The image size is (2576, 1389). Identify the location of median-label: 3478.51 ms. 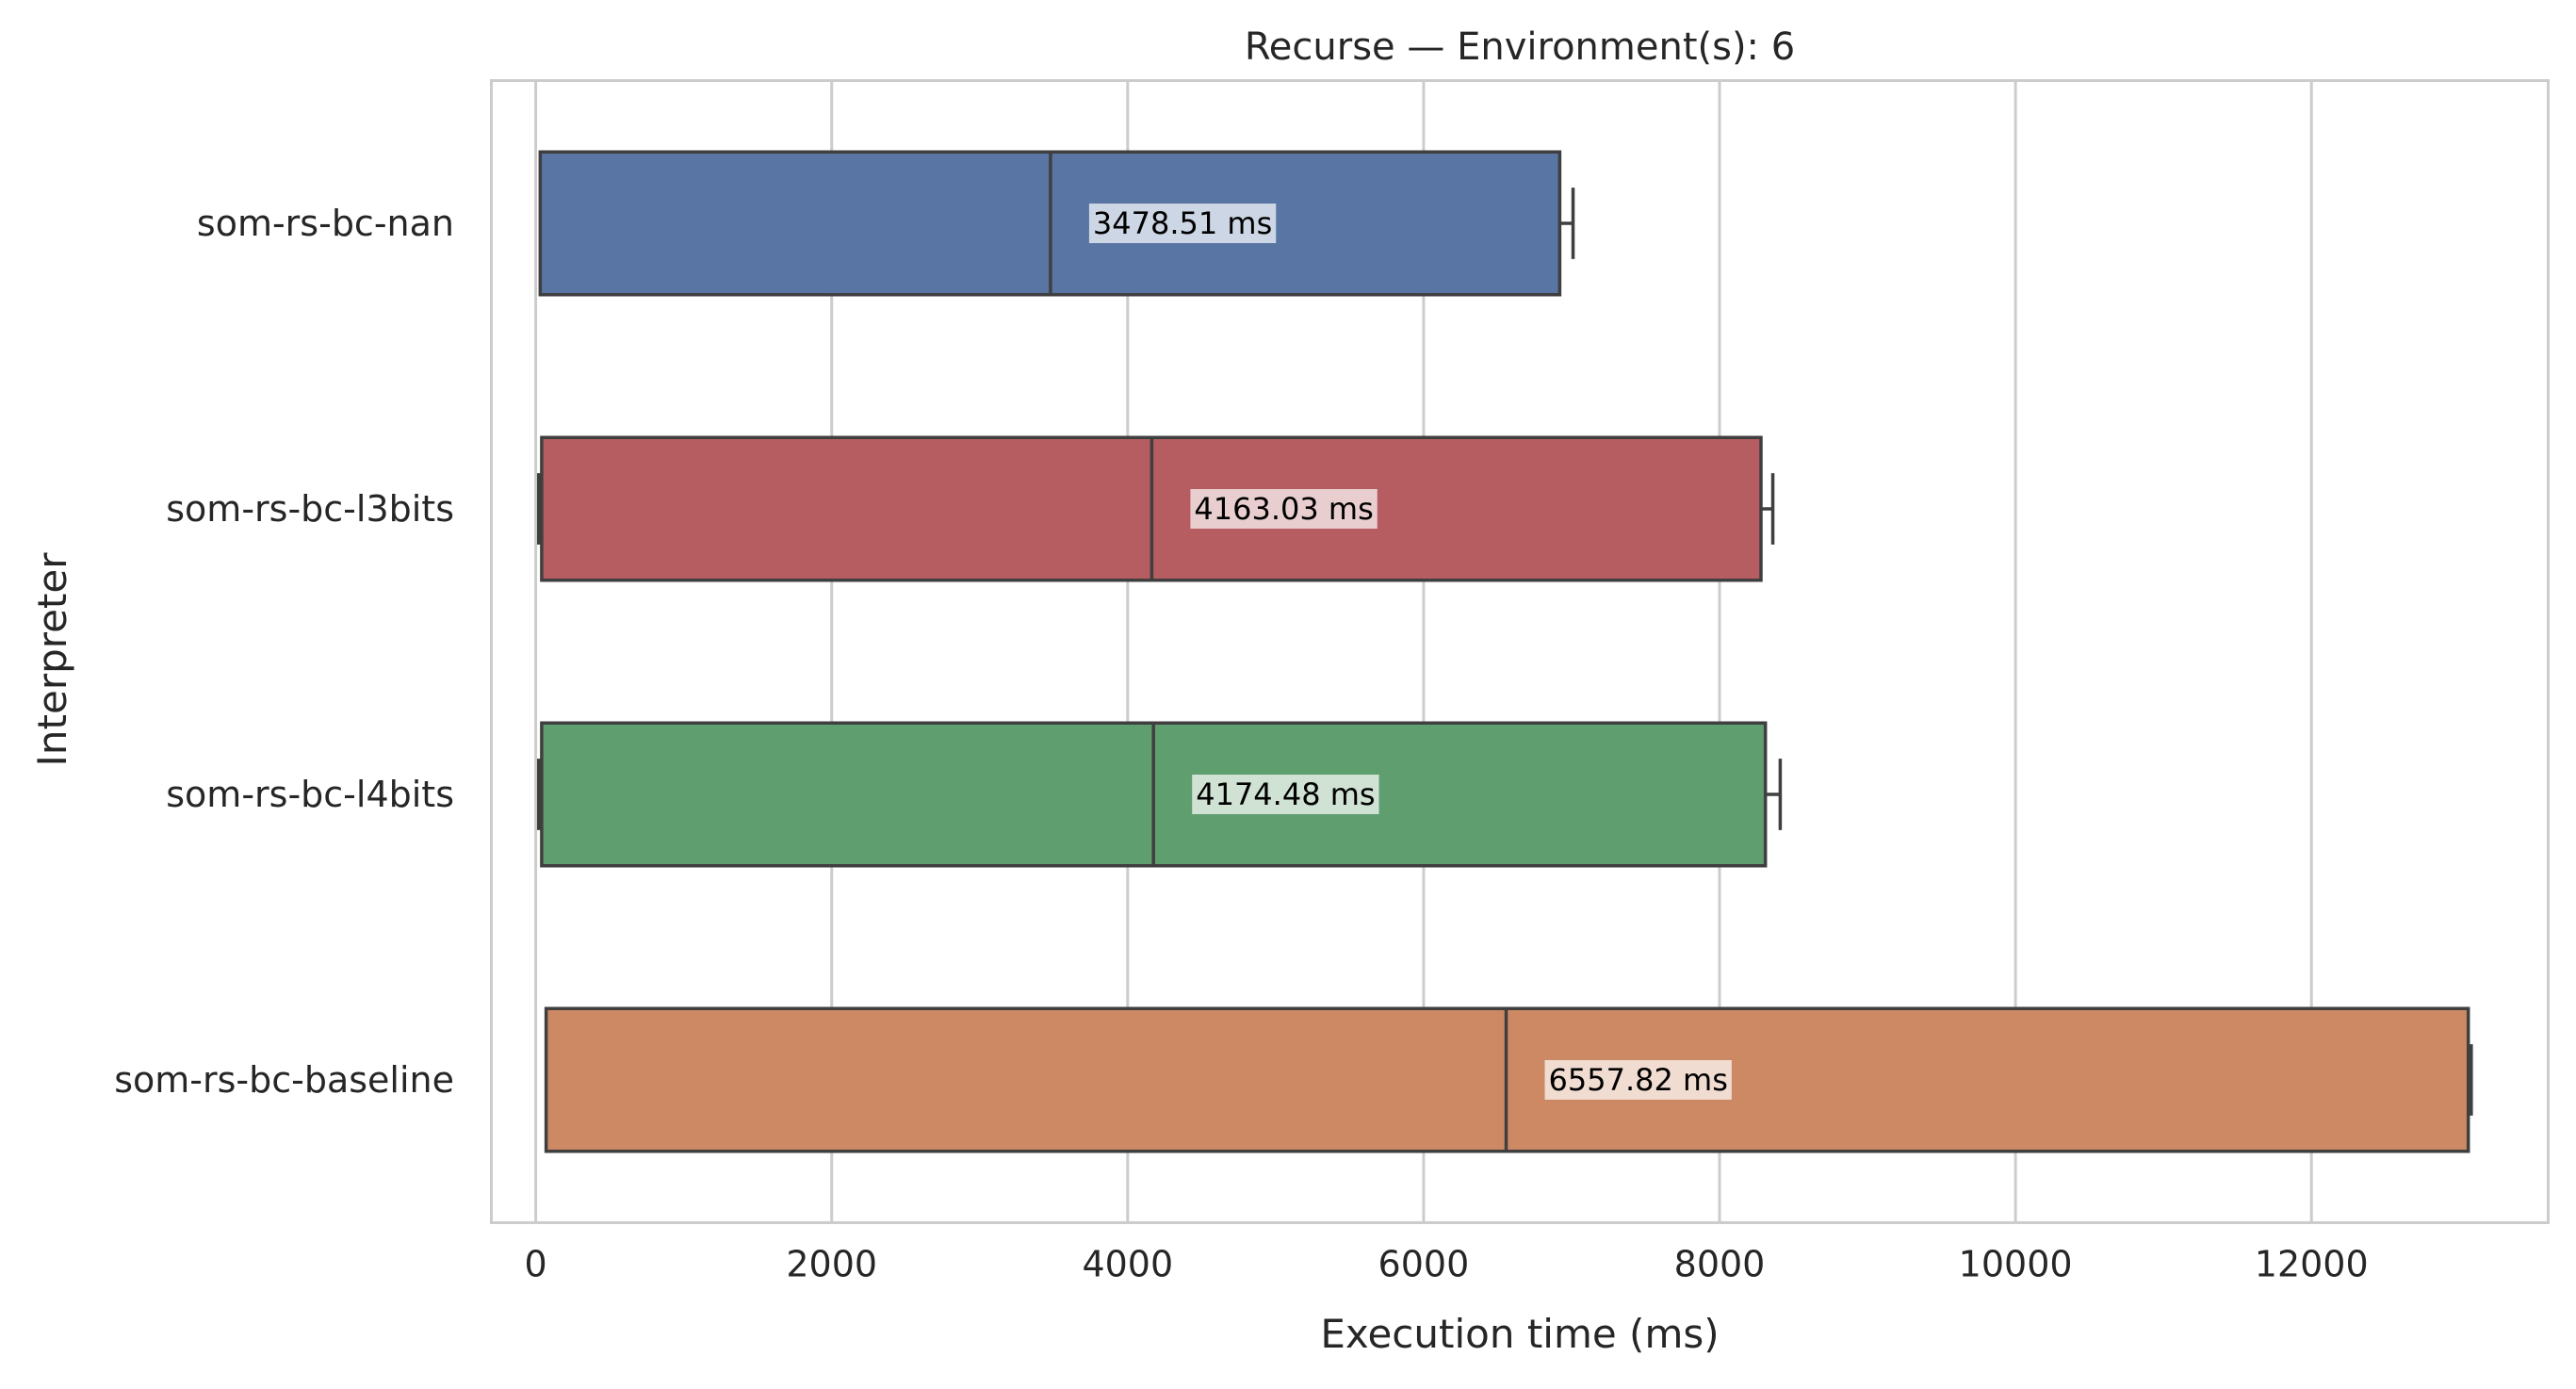
(1182, 223).